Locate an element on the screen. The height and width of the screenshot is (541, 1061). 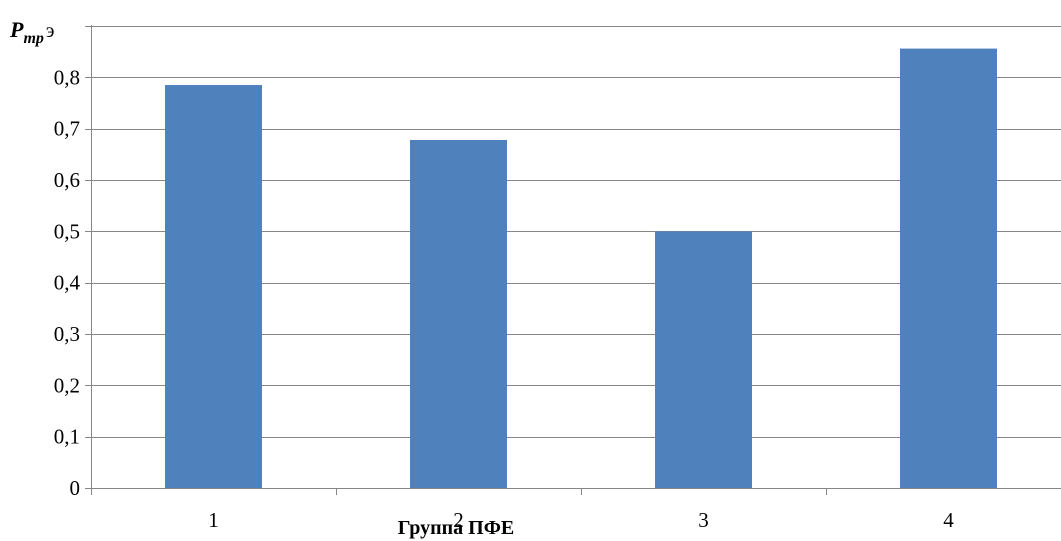
y-tick-label: 0,2 is located at coordinates (67, 385).